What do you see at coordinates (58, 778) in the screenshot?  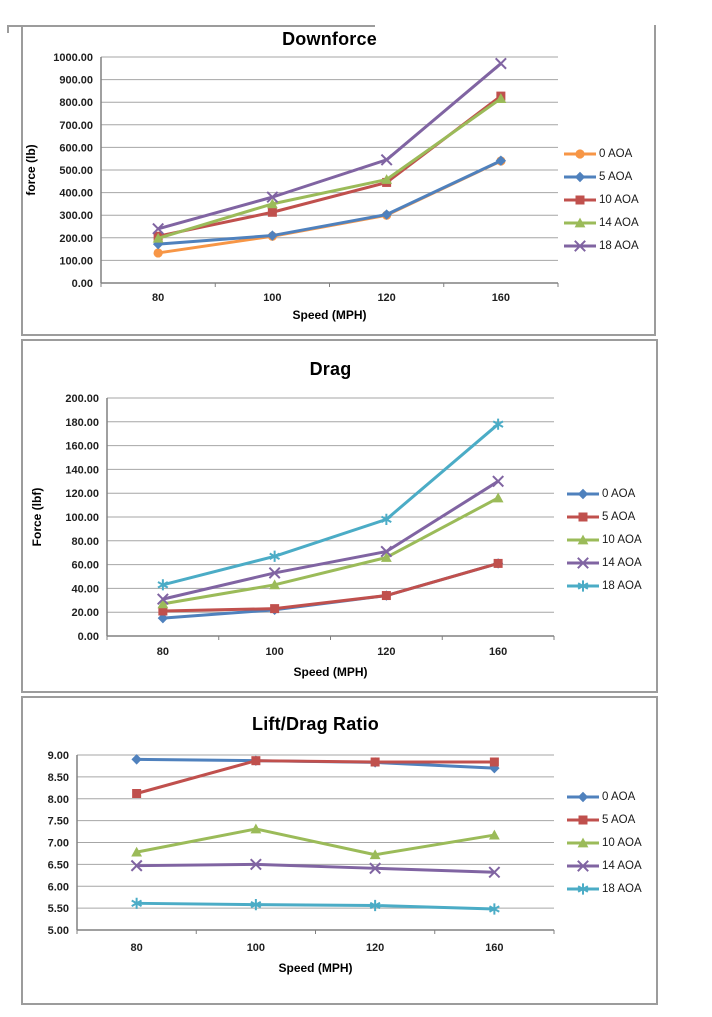 I see `y-tick-label: 8.50` at bounding box center [58, 778].